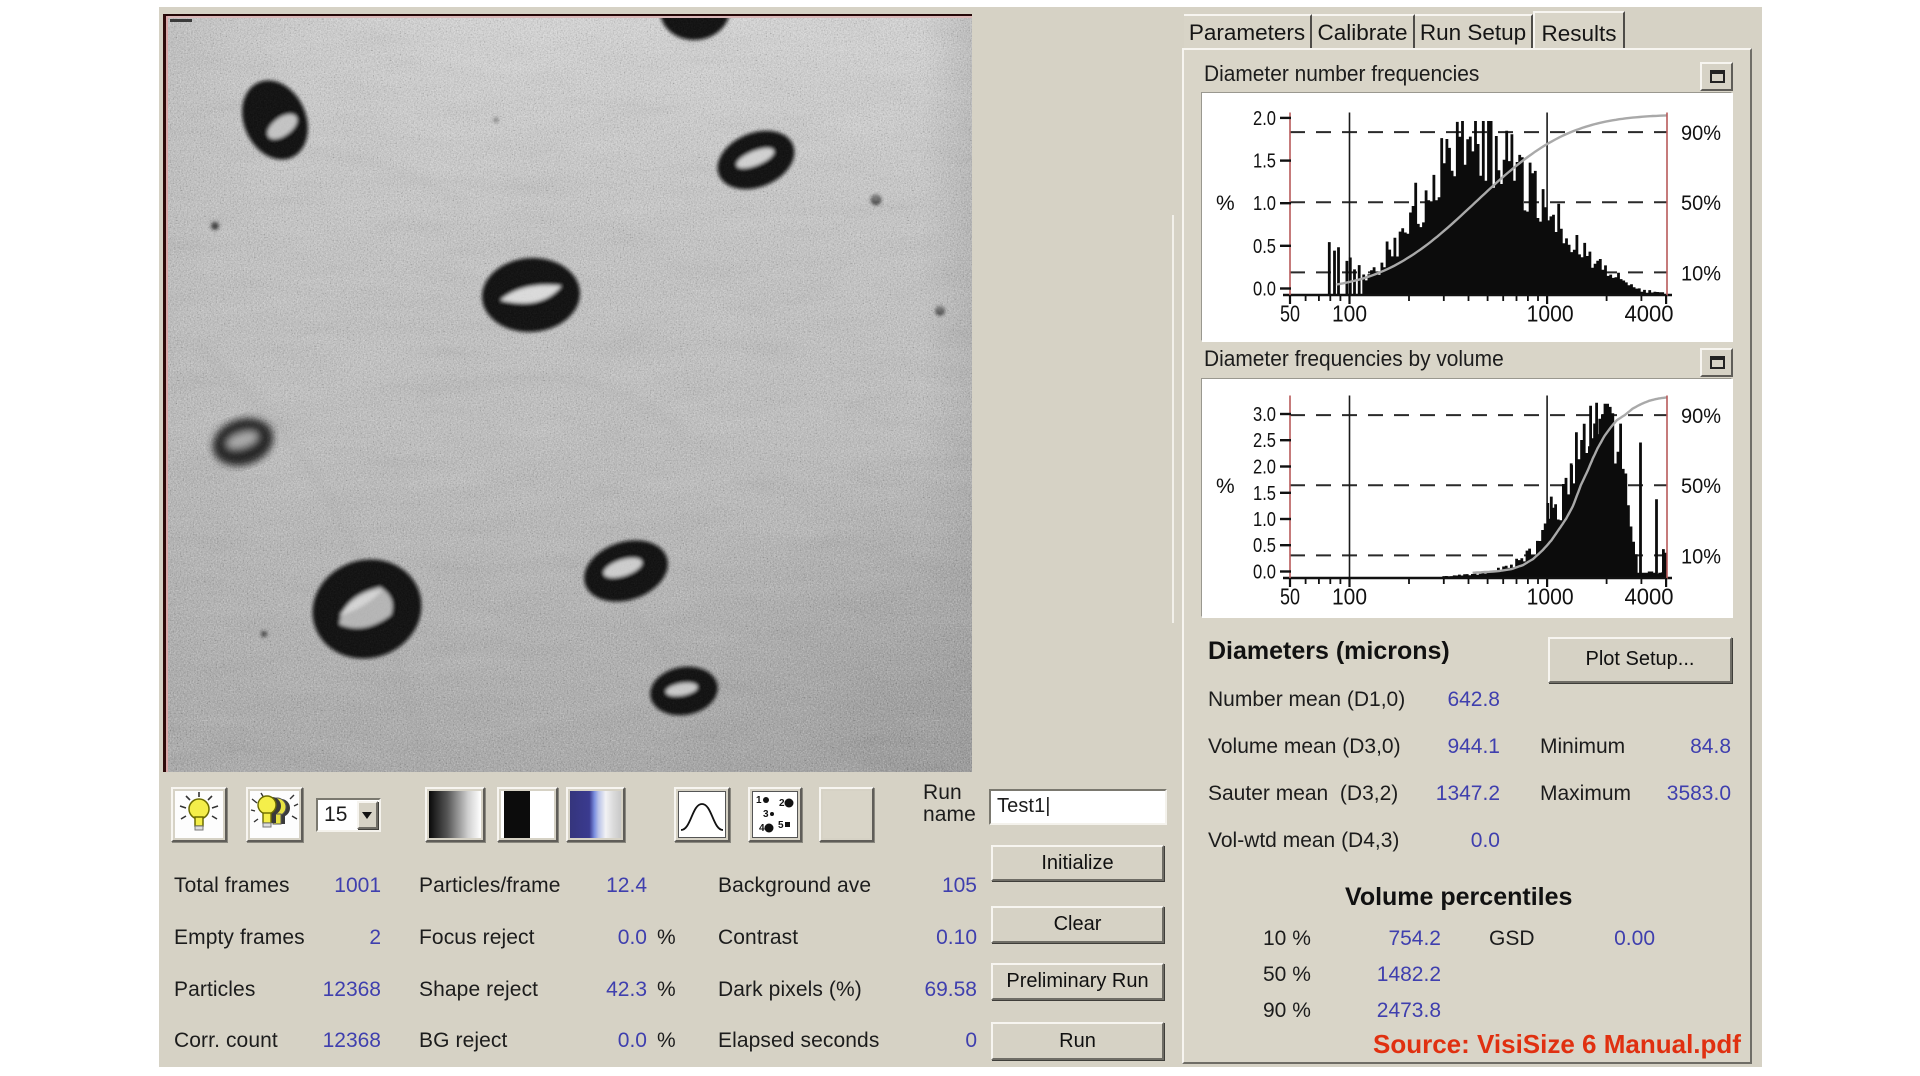 The width and height of the screenshot is (1920, 1076). Describe the element at coordinates (1264, 415) in the screenshot. I see `svg-text: 3.0` at that location.